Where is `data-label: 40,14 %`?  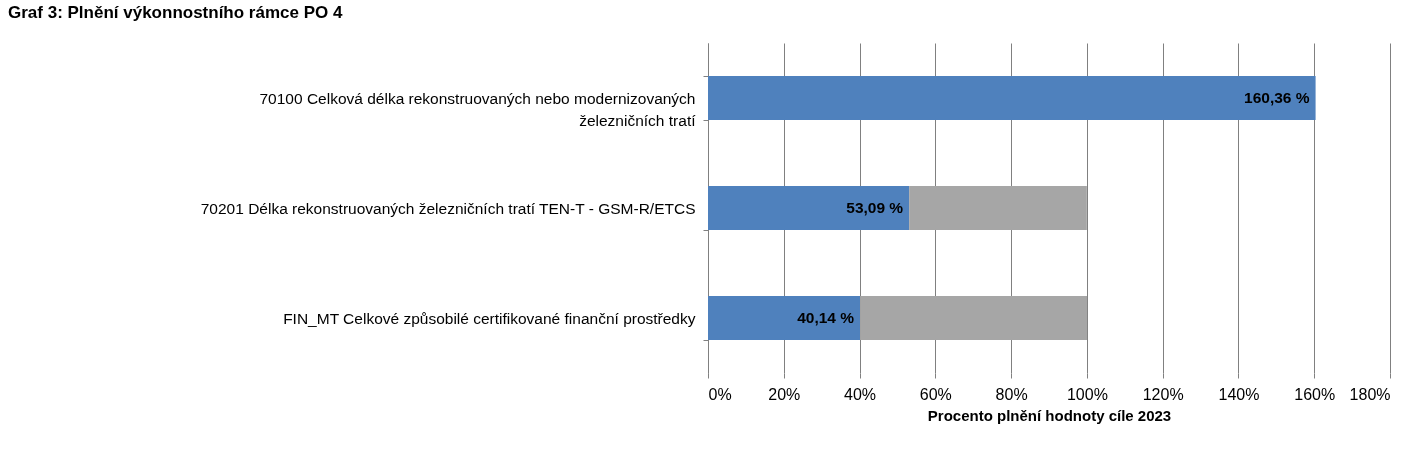
data-label: 40,14 % is located at coordinates (826, 317).